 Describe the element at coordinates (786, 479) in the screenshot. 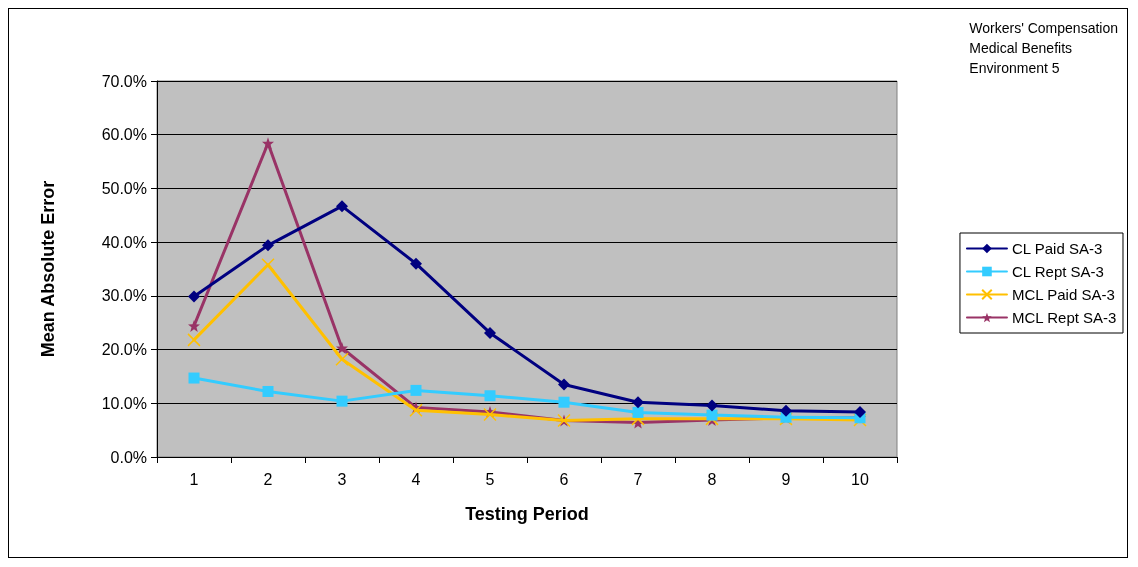

I see `x-tick-label: 9` at that location.